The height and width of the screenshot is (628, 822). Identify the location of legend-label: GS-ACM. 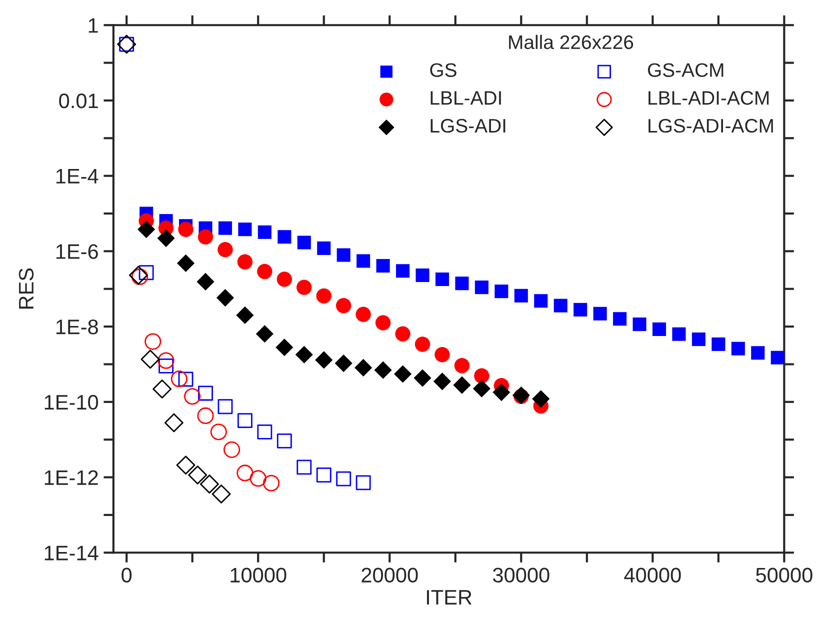
(686, 70).